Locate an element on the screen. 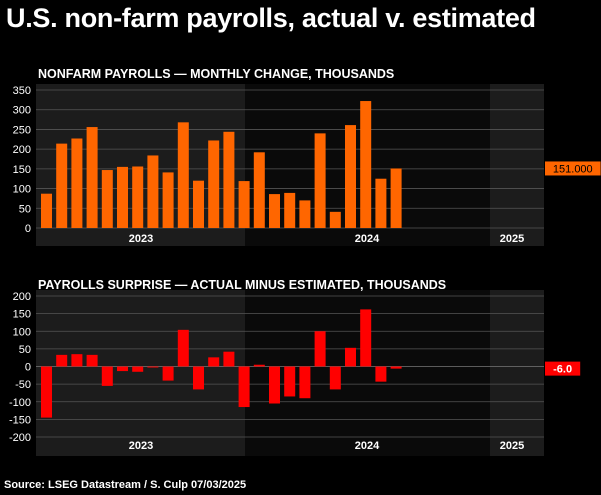  surprise-year-label: 2024 is located at coordinates (367, 446).